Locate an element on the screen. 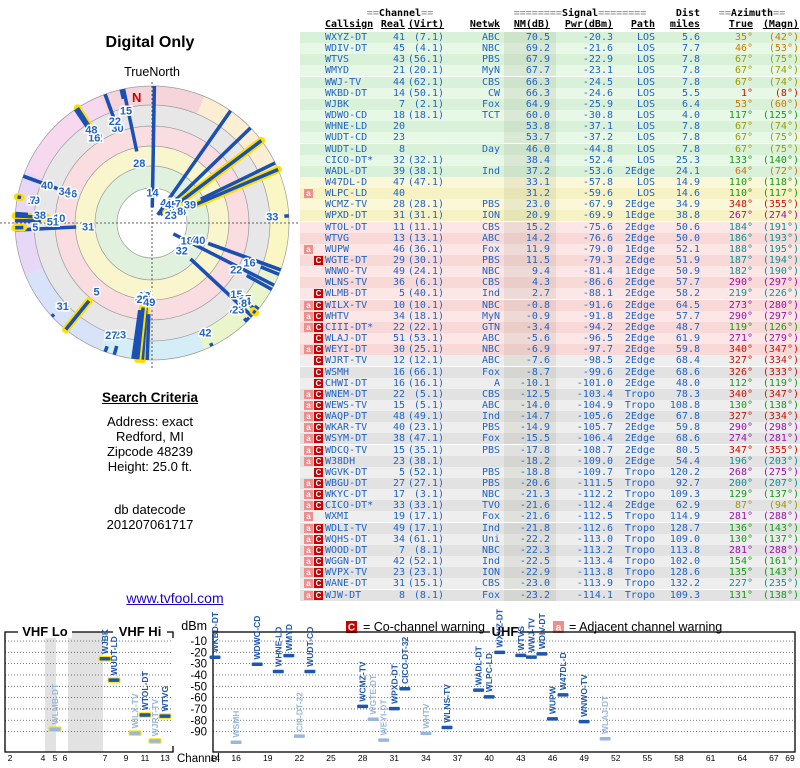  uhf-channel-tick: 16 is located at coordinates (236, 758).